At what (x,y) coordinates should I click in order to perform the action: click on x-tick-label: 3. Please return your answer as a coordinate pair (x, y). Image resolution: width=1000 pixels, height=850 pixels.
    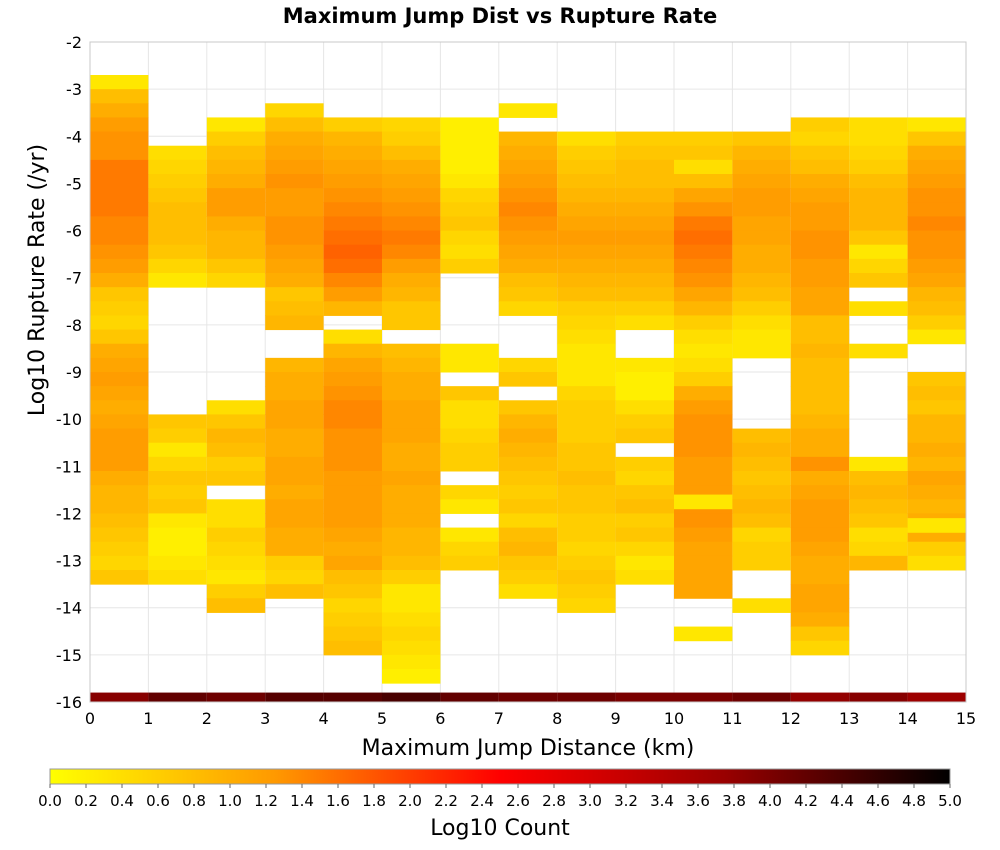
    Looking at the image, I should click on (265, 718).